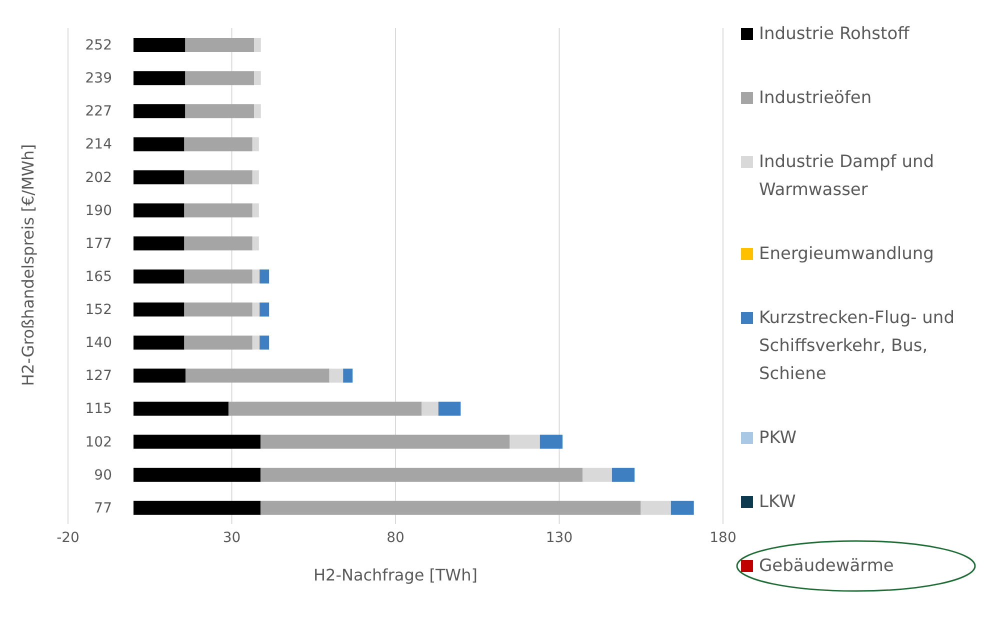 The image size is (991, 632). Describe the element at coordinates (847, 176) in the screenshot. I see `legend-label: Industrie Dampf und Warmwasser` at that location.